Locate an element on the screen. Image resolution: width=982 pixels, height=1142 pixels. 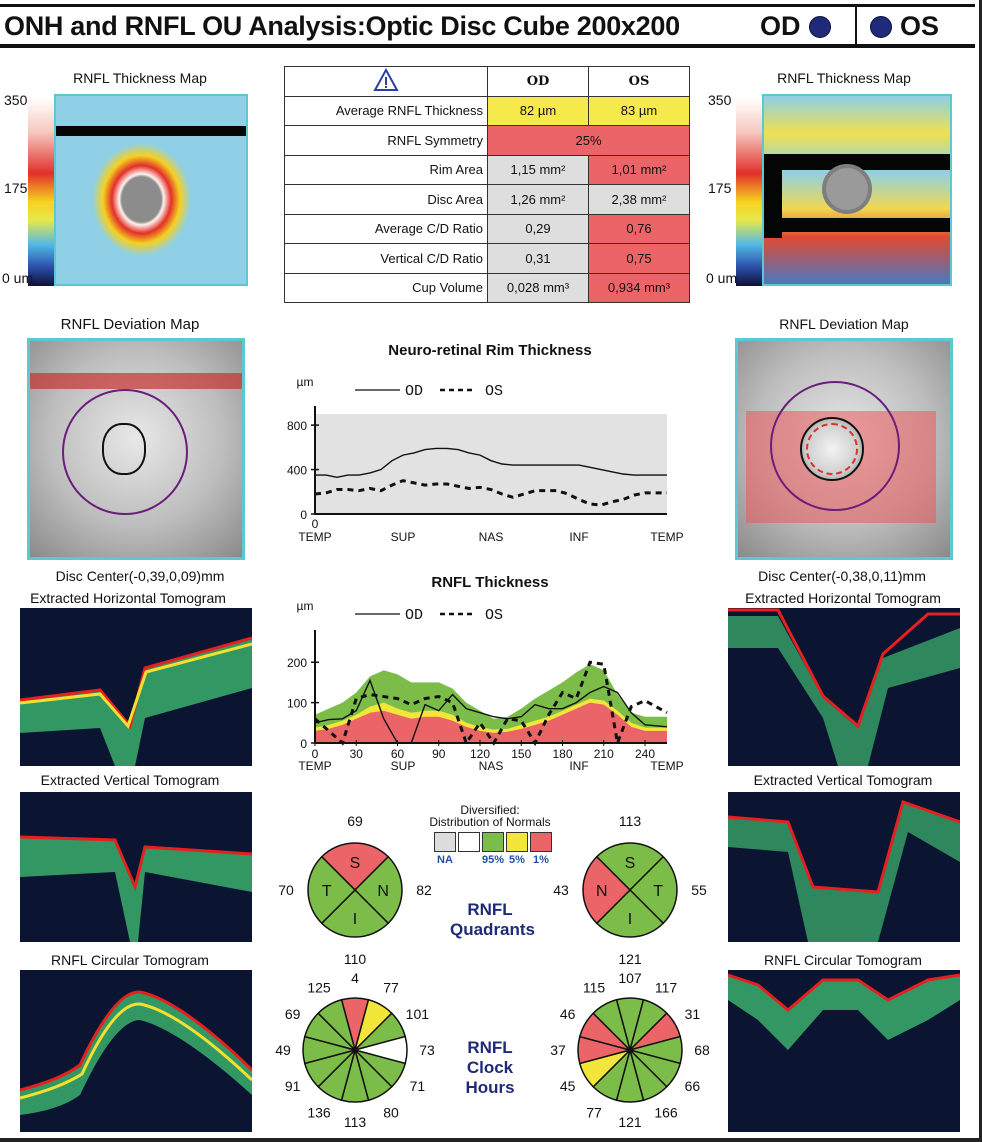
quadrant-sector-S is located at coordinates (630, 867).